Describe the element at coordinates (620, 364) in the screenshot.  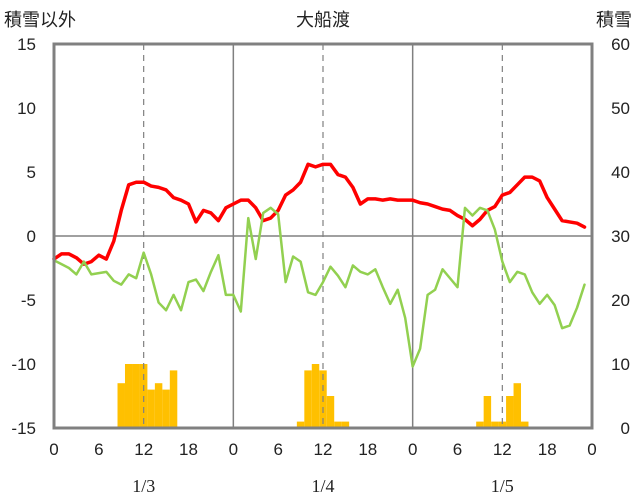
I see `right-tick-label: 10` at that location.